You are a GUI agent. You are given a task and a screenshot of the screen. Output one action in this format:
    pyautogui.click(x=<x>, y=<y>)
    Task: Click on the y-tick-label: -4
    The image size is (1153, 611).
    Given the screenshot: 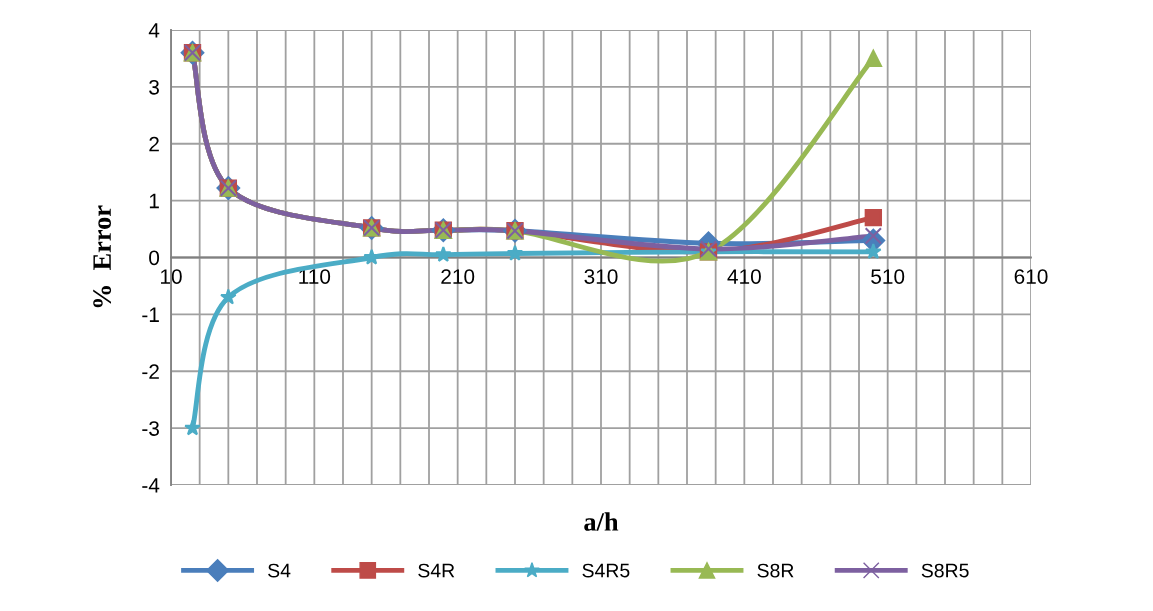 What is the action you would take?
    pyautogui.click(x=151, y=485)
    